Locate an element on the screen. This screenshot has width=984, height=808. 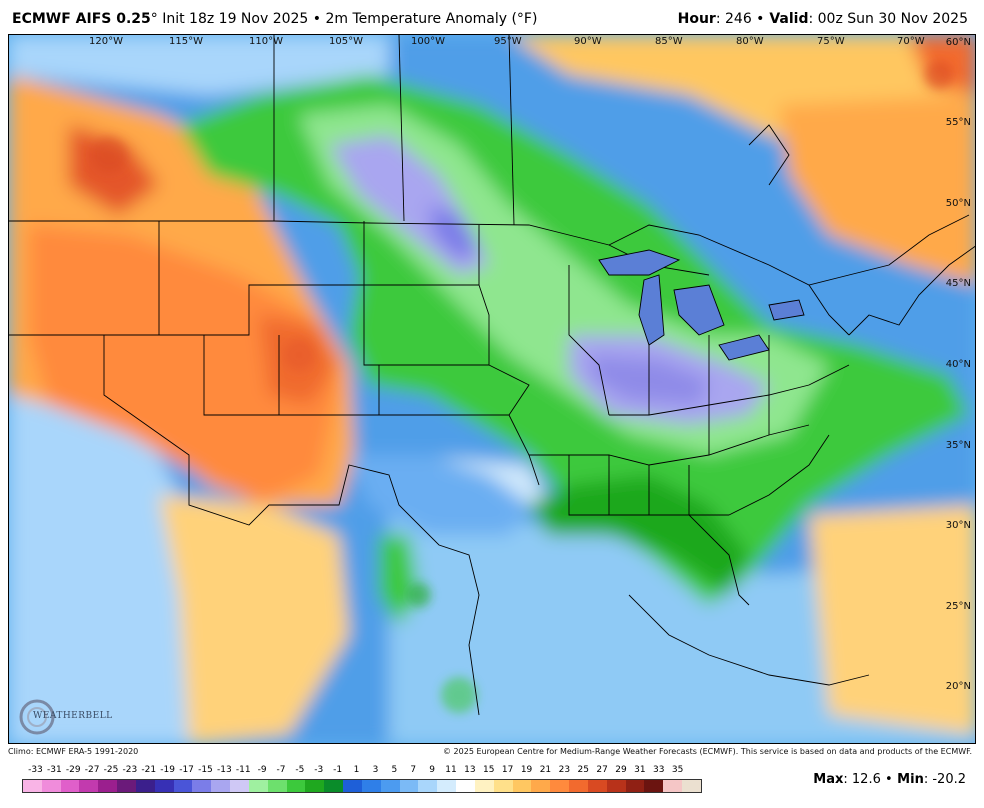
colorbar-label: -17 is located at coordinates (186, 770).